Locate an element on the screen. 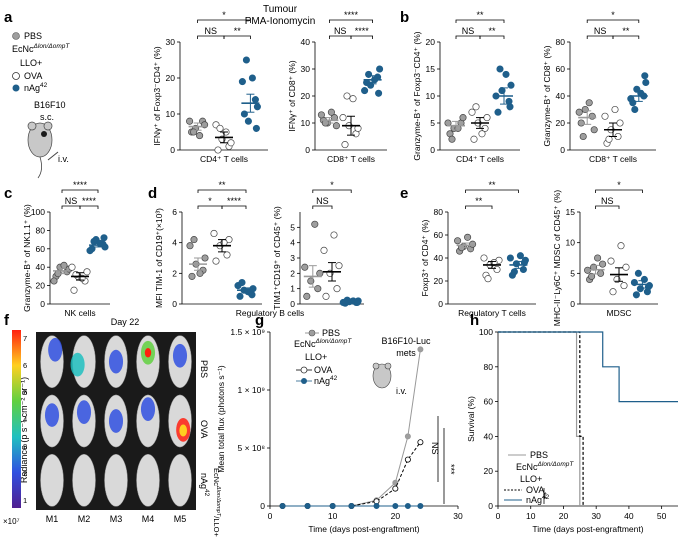  column-label-m4: M4 is located at coordinates (148, 519).